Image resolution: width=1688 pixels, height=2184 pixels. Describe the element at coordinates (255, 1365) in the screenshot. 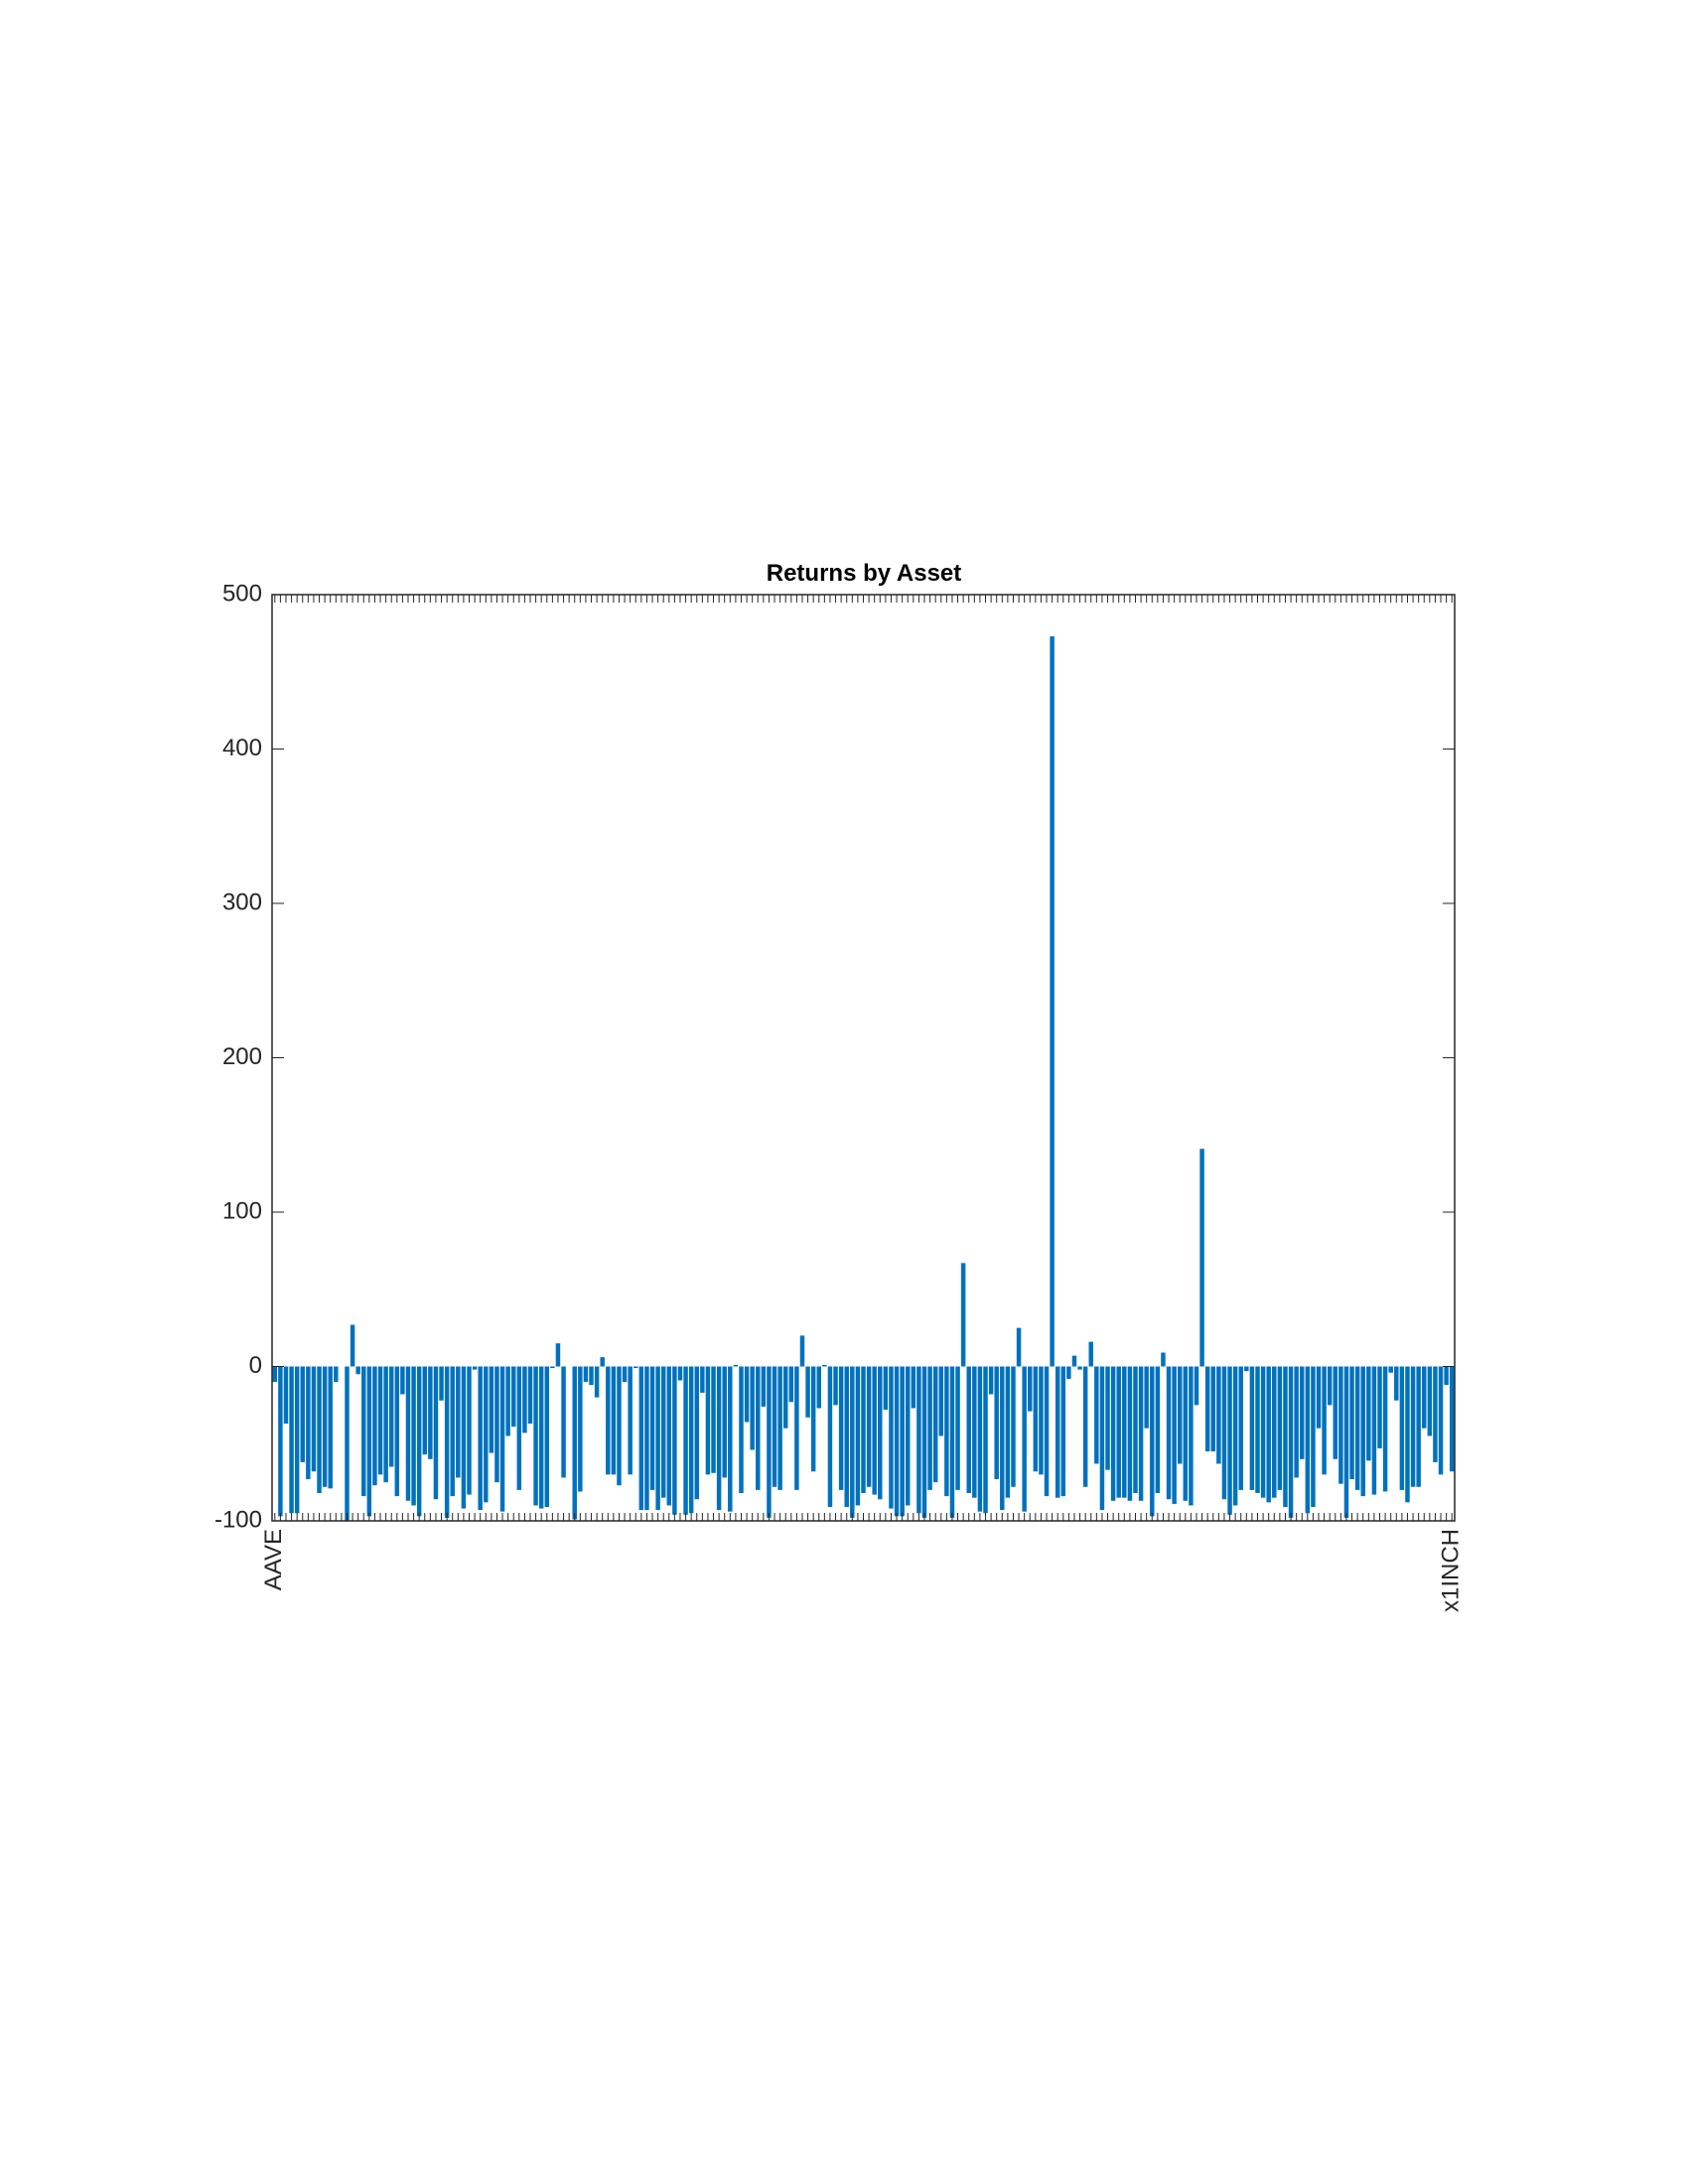

I see `y-tick-label: 0` at that location.